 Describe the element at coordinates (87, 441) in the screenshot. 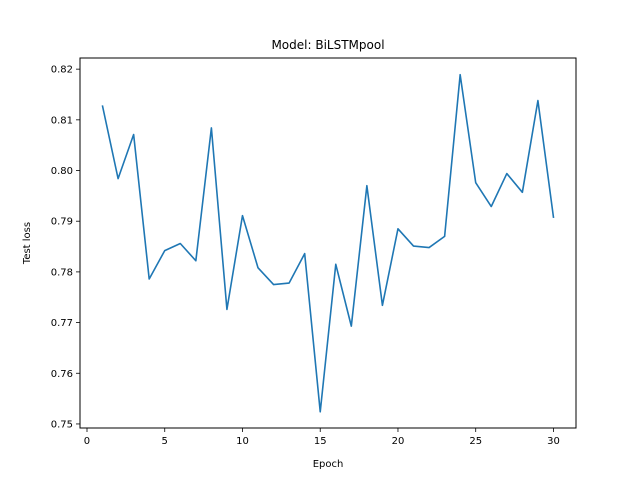

I see `x-tick-label: 0` at that location.